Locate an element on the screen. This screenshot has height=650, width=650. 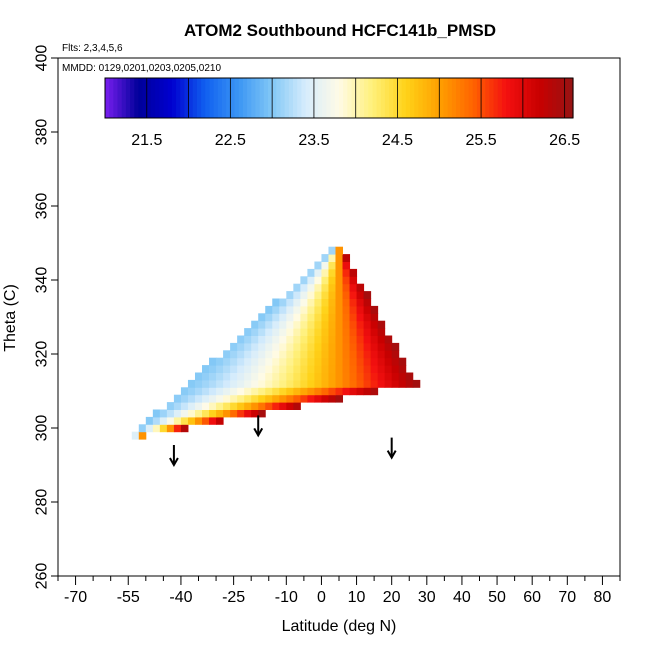
heatmap-field is located at coordinates (276, 343).